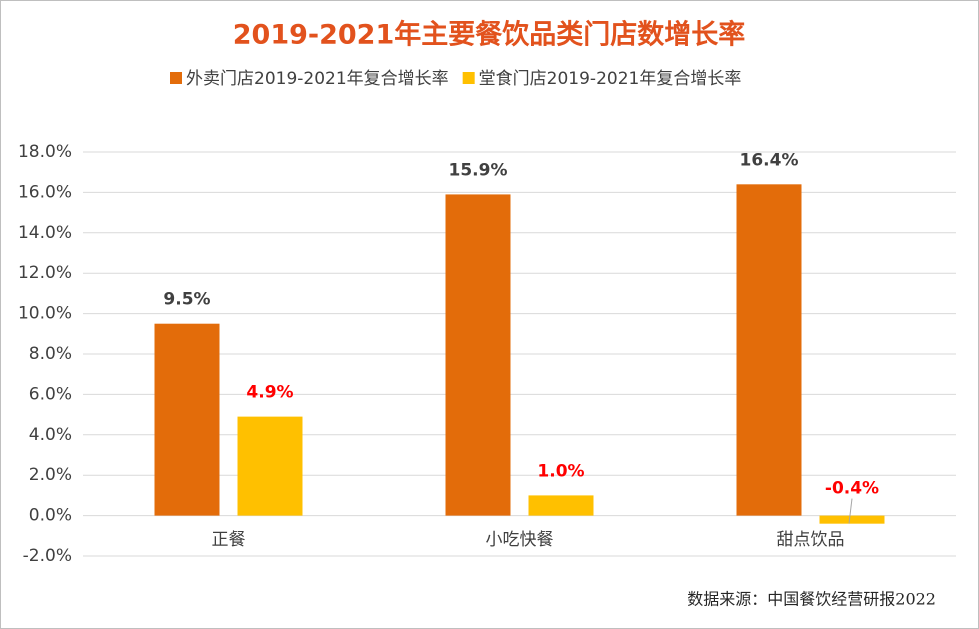  Describe the element at coordinates (50, 516) in the screenshot. I see `y-tick-label: 0.0%` at that location.